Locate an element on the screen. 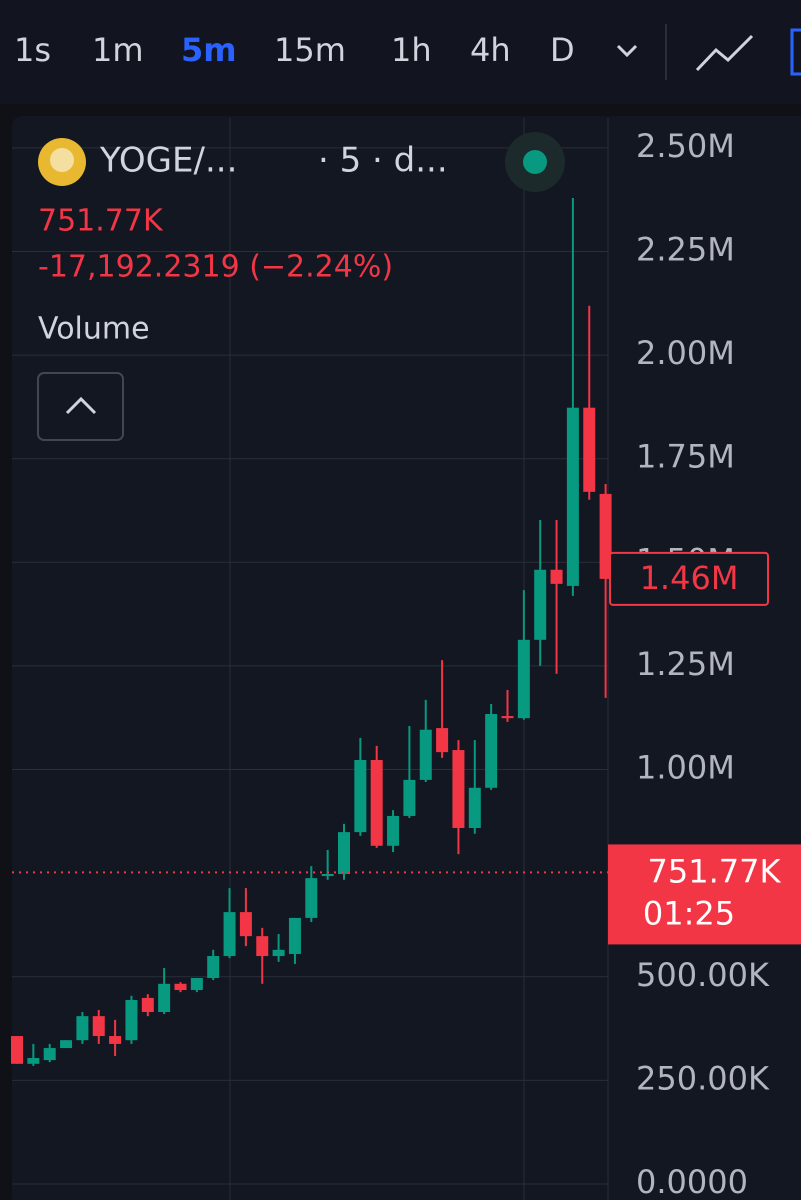 The height and width of the screenshot is (1200, 801). interval: 4h is located at coordinates (490, 50).